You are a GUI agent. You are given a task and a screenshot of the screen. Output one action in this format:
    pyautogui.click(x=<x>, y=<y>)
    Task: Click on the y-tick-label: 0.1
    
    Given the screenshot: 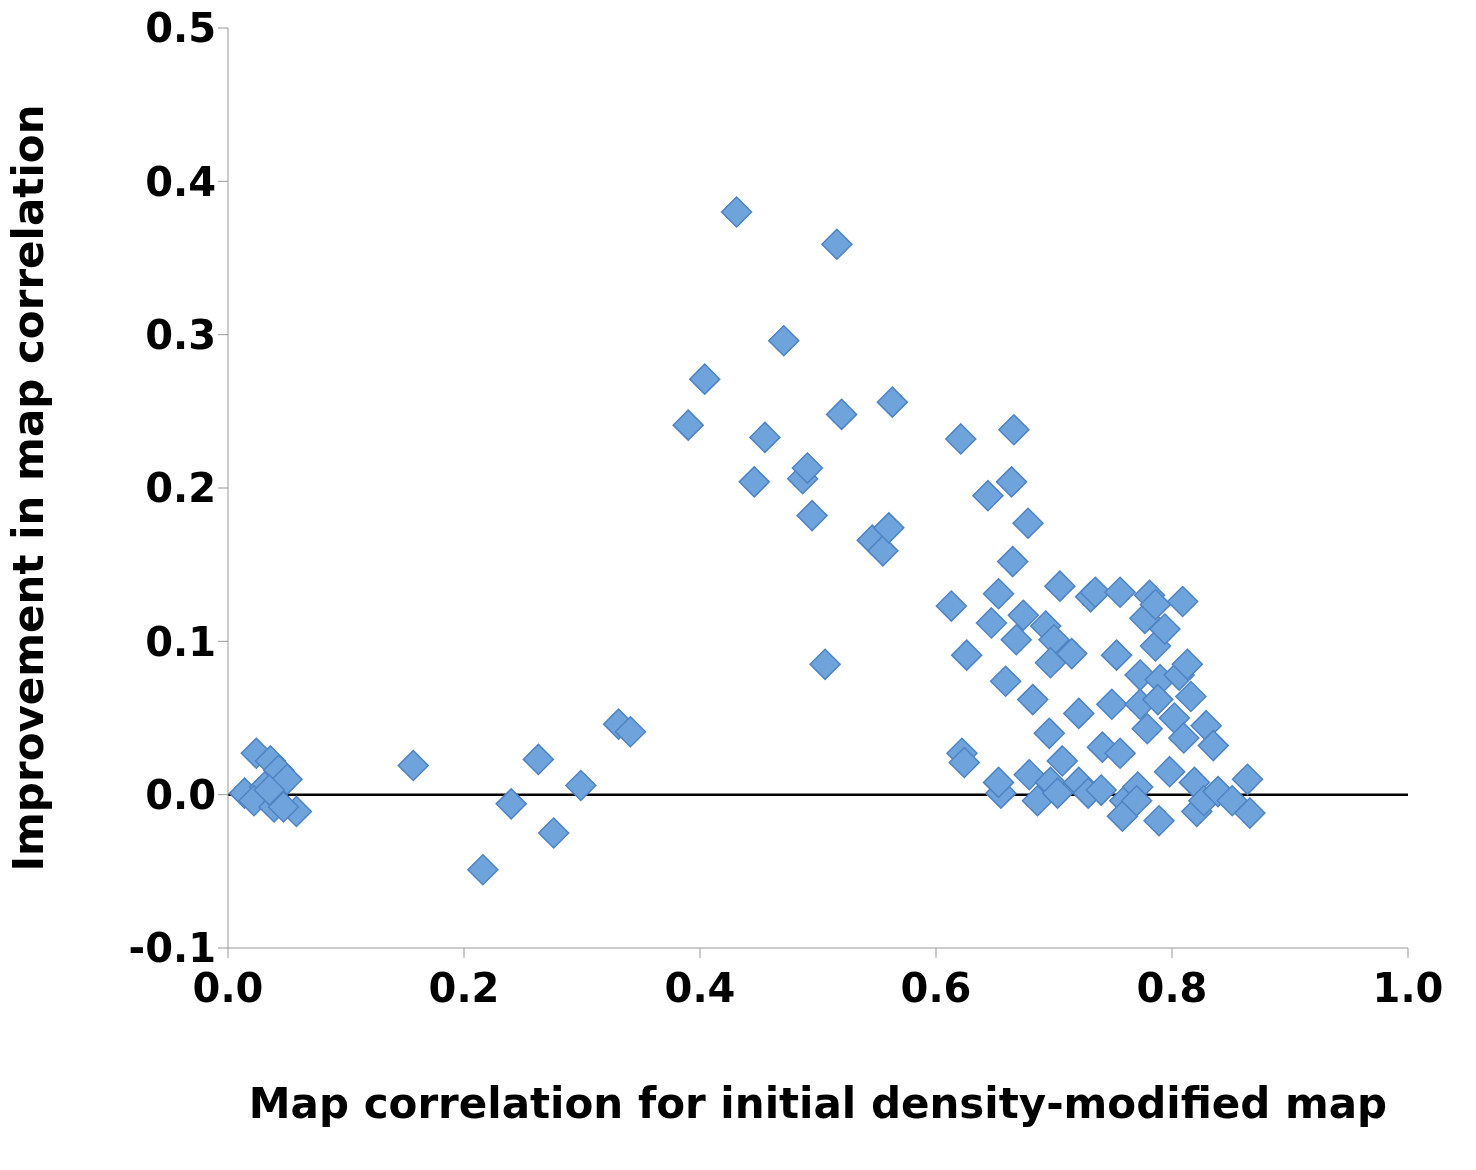 What is the action you would take?
    pyautogui.click(x=180, y=641)
    